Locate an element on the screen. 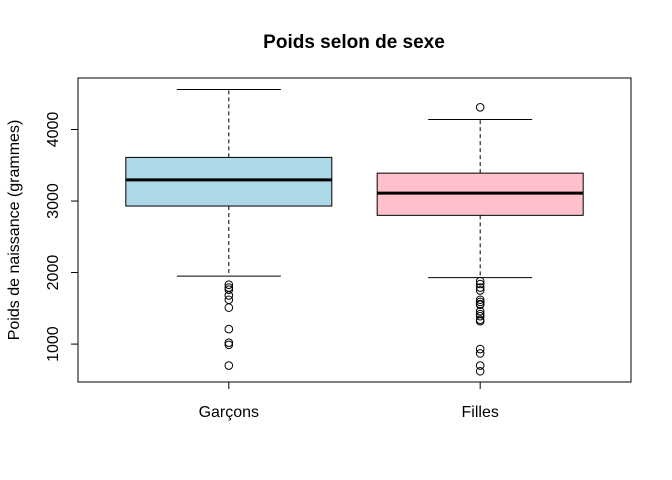 The width and height of the screenshot is (672, 480). x-tick-label: Garçons is located at coordinates (229, 412).